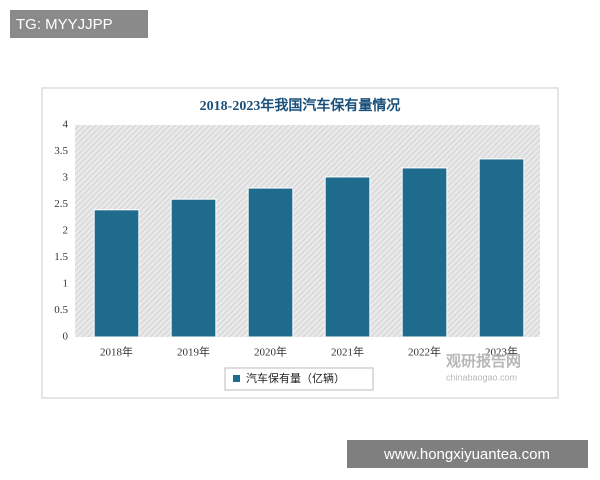 The height and width of the screenshot is (480, 600). What do you see at coordinates (66, 125) in the screenshot?
I see `y-tick-label: 4` at bounding box center [66, 125].